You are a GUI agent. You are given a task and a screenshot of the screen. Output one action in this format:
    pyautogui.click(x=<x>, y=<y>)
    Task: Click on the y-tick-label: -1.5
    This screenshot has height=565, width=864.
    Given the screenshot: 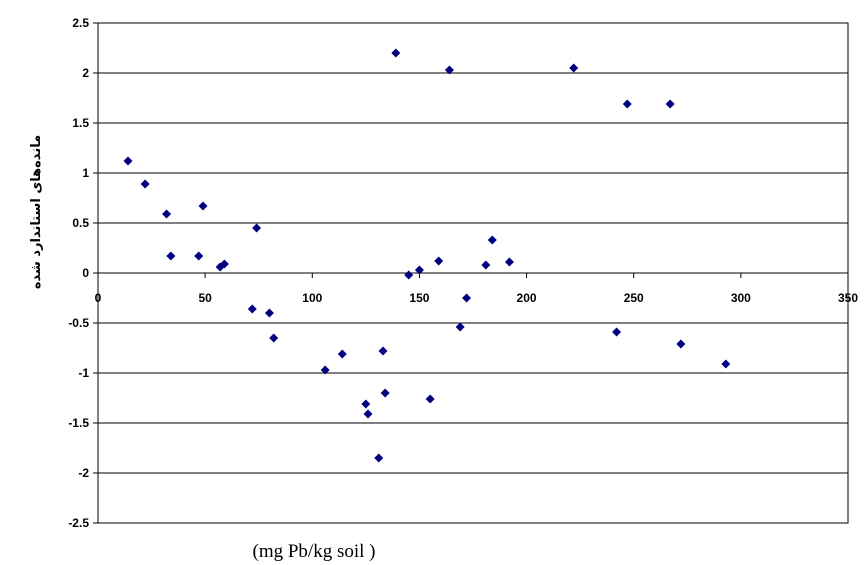 What is the action you would take?
    pyautogui.click(x=78, y=423)
    